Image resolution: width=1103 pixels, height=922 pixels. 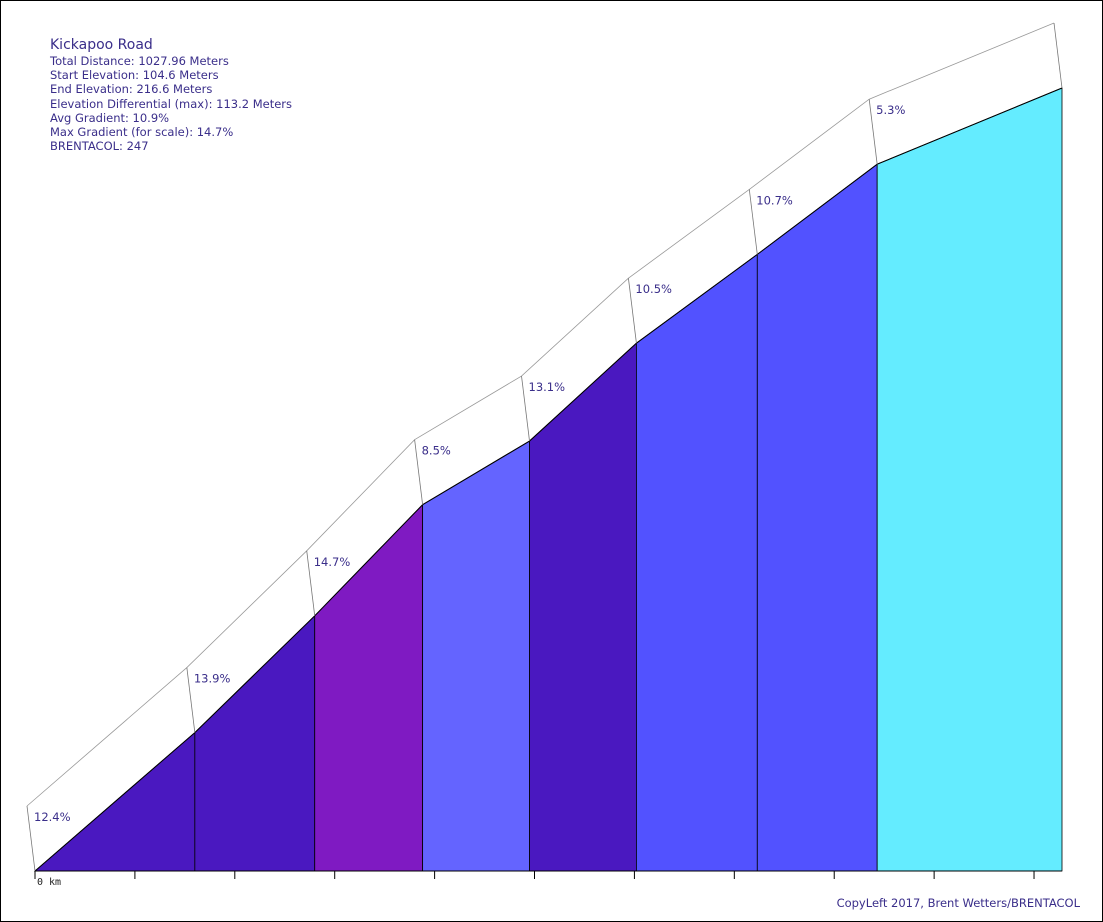 I want to click on gradient-label-6: 10.5%, so click(x=653, y=289).